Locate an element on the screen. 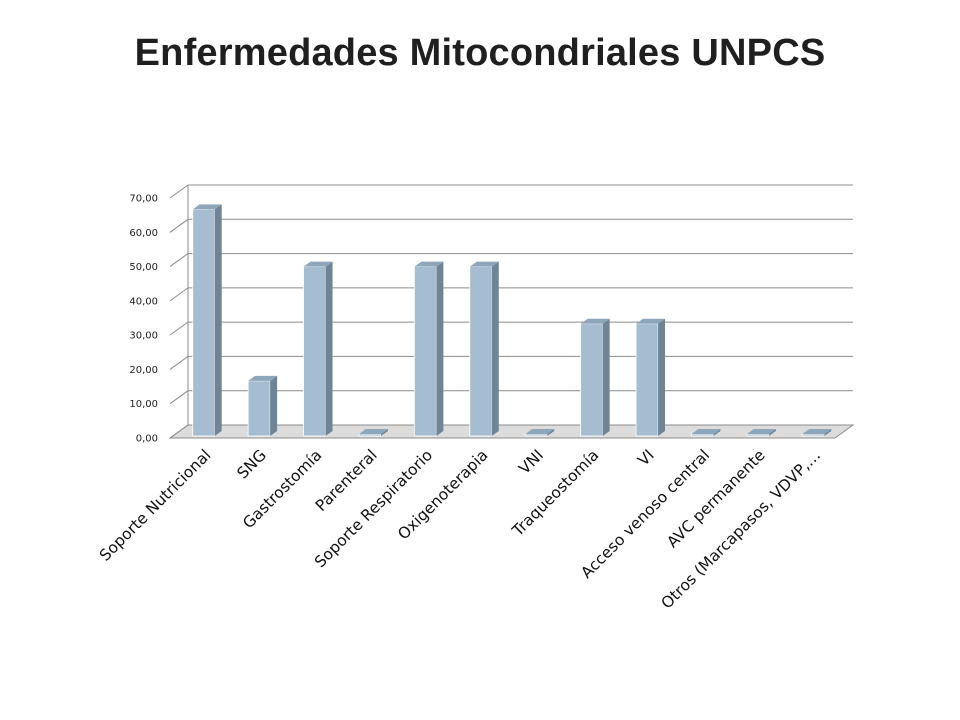 Image resolution: width=960 pixels, height=720 pixels. x-tick-label: SNG is located at coordinates (252, 464).